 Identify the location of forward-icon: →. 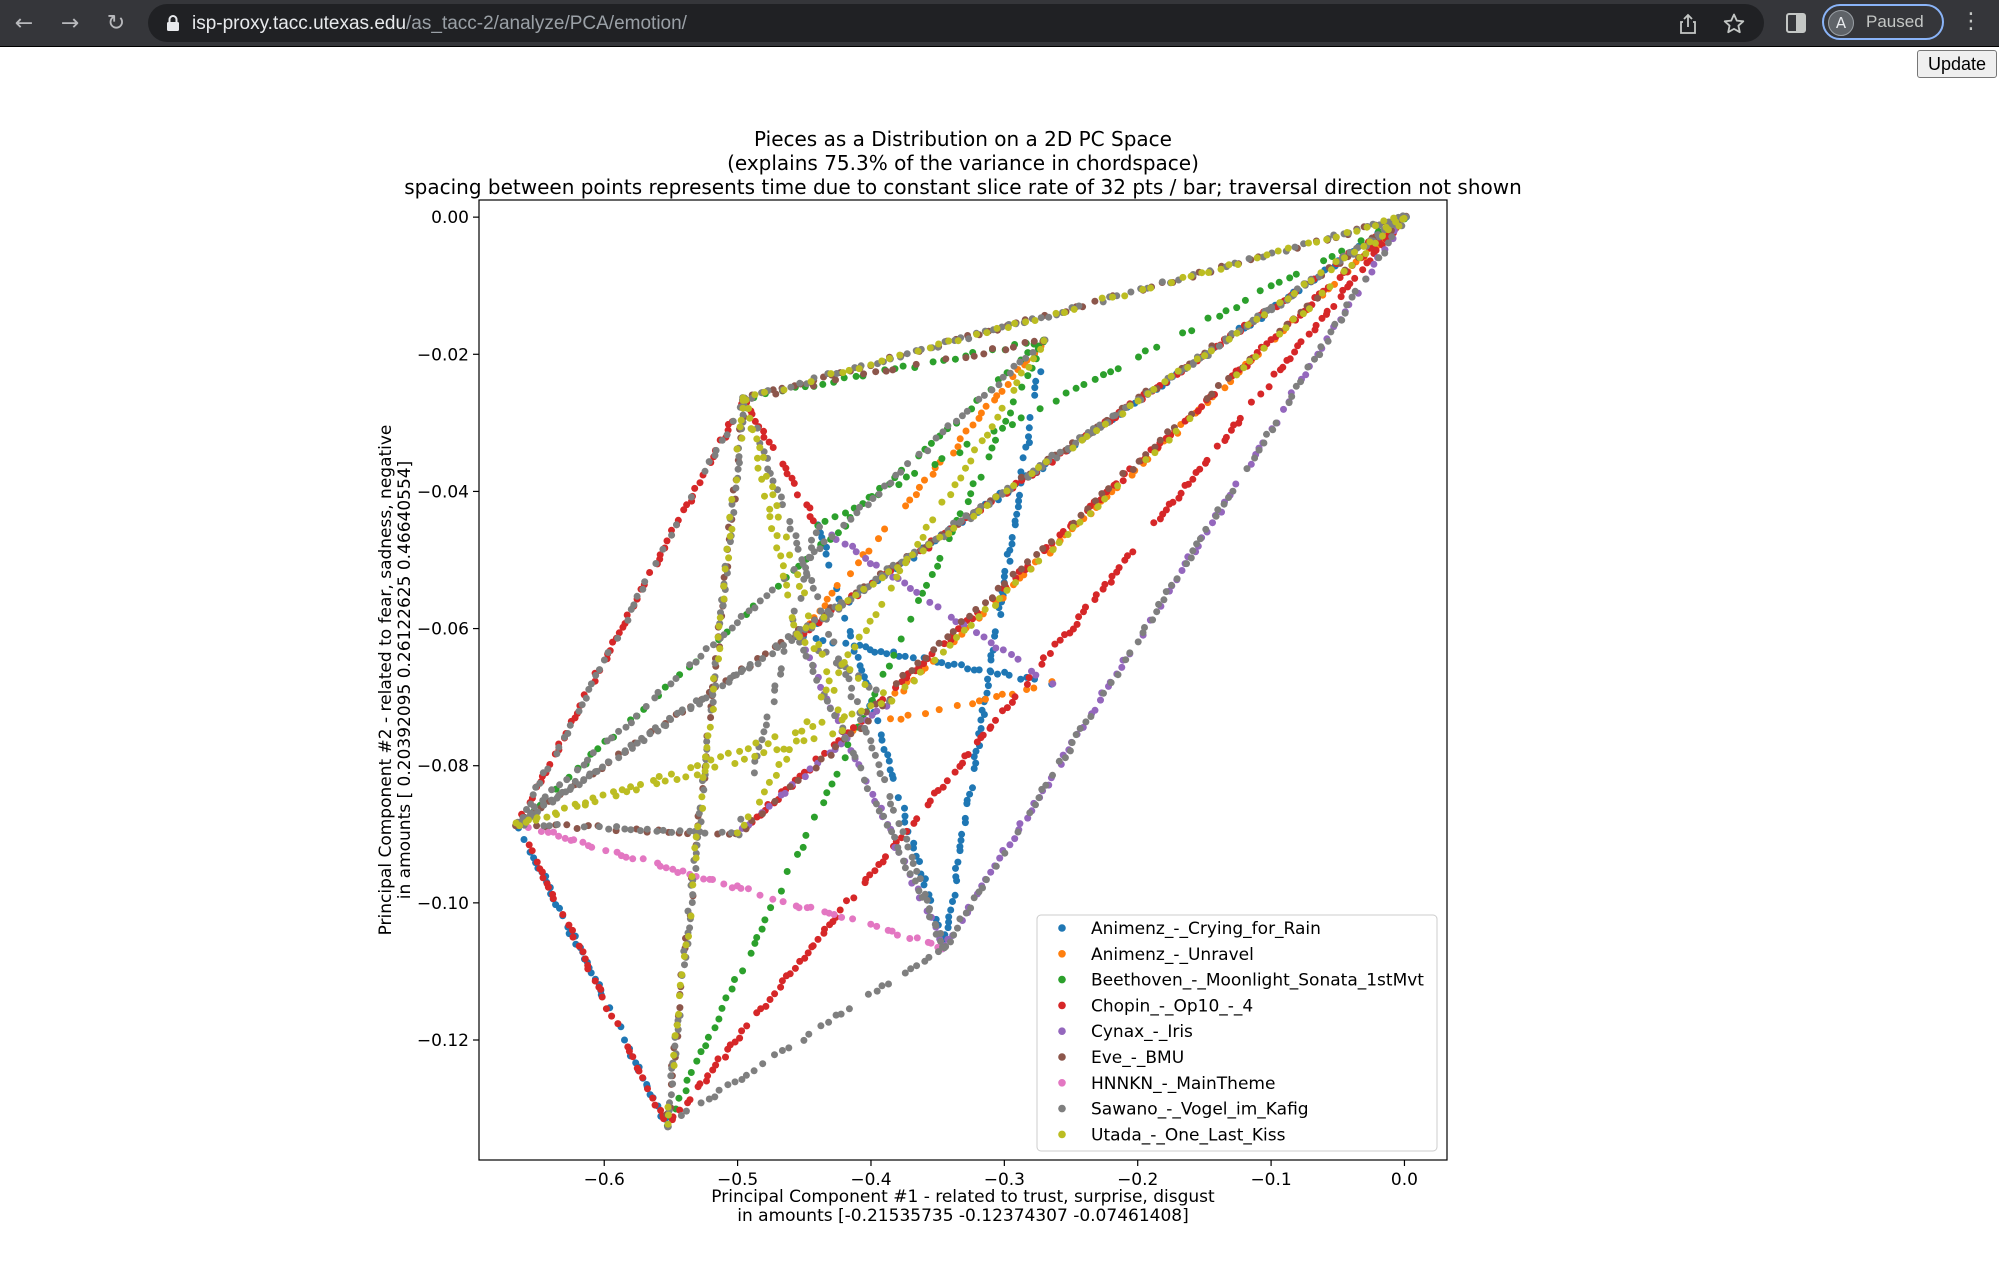
(70, 23).